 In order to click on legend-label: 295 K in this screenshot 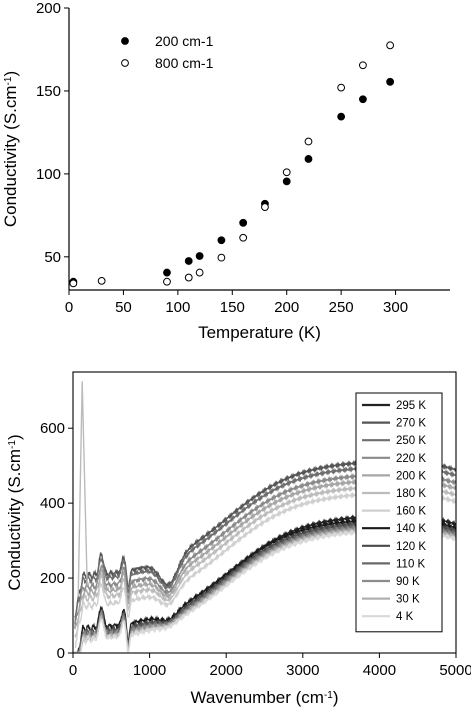, I will do `click(411, 406)`.